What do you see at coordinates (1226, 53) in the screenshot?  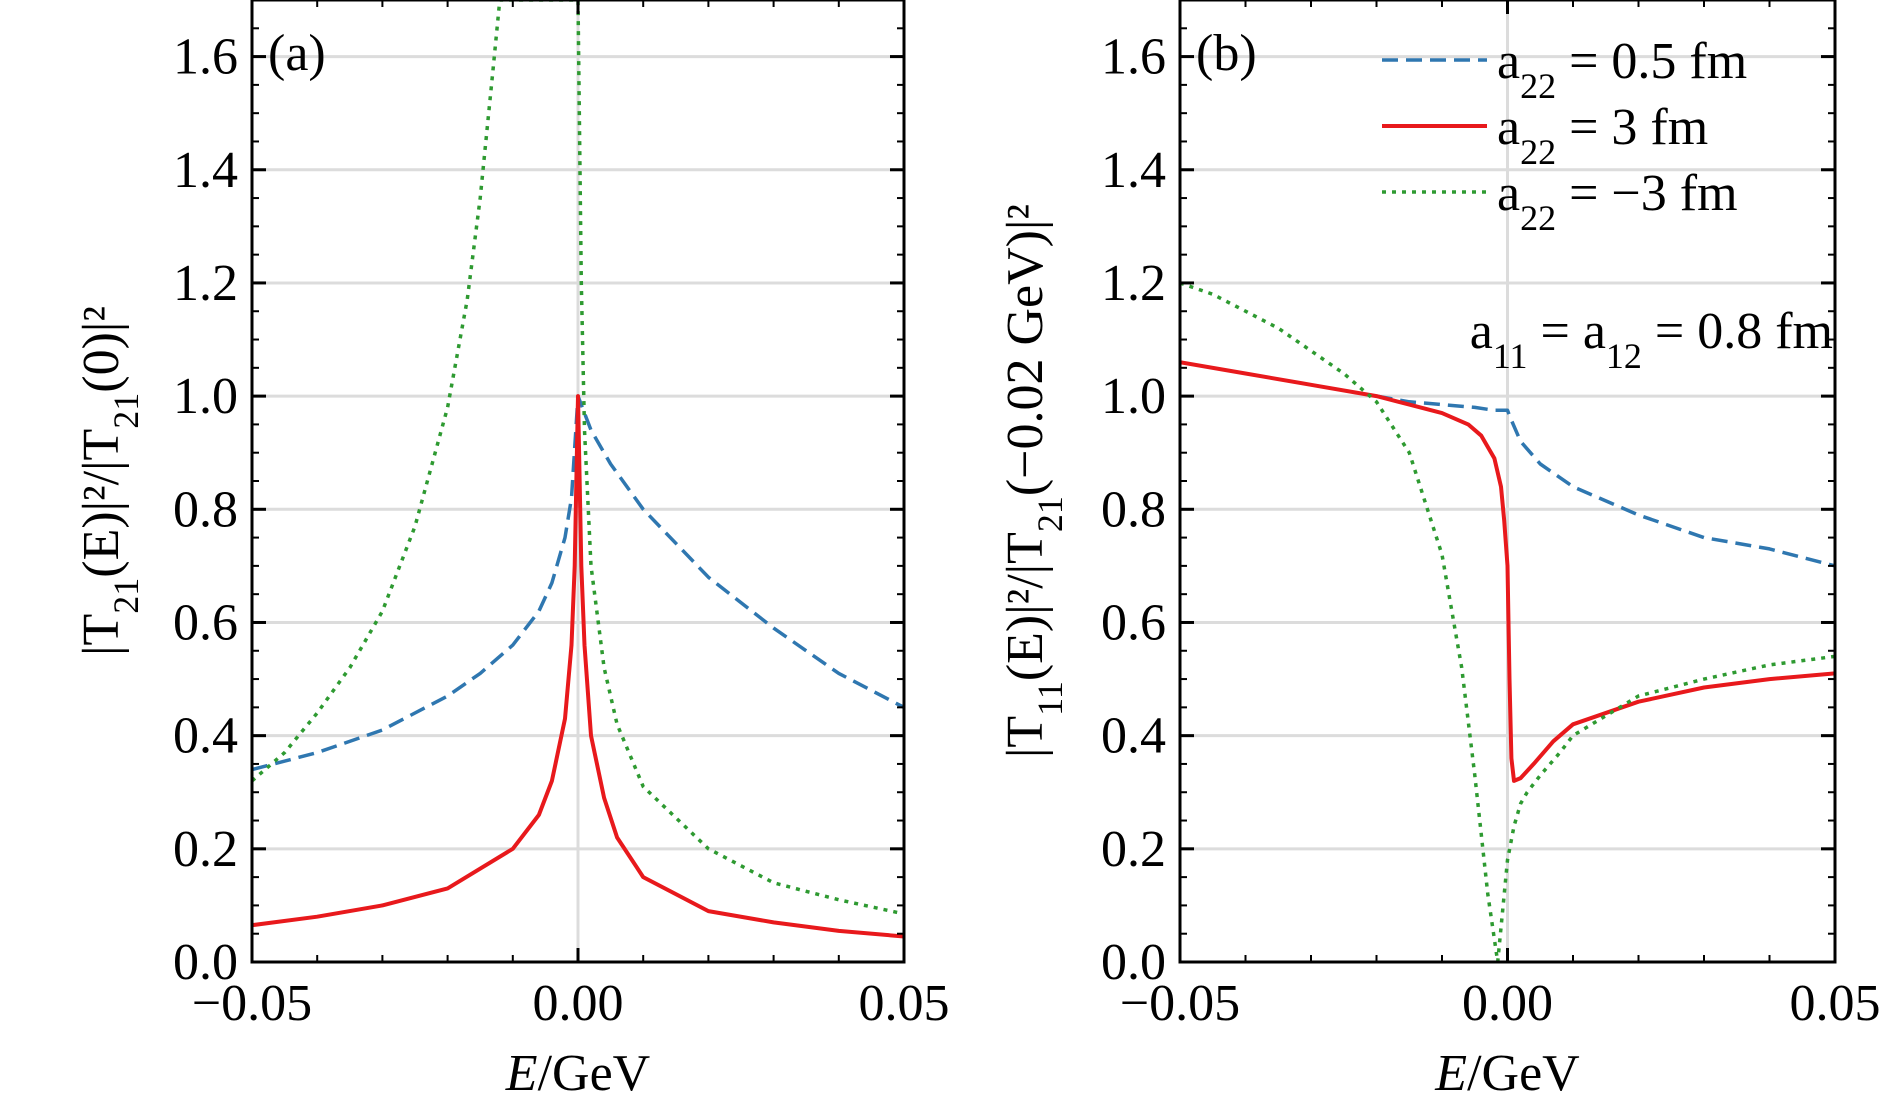 I see `panel-label: (b)` at bounding box center [1226, 53].